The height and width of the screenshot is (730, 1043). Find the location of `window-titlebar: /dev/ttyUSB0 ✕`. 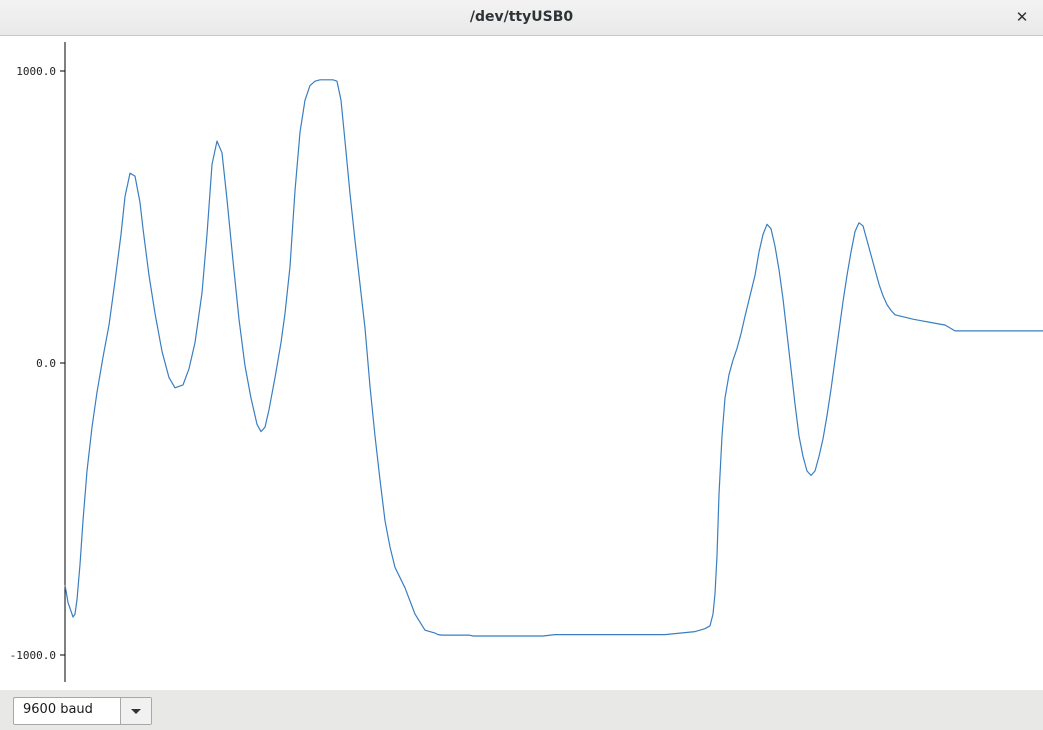

window-titlebar: /dev/ttyUSB0 ✕ is located at coordinates (521, 18).